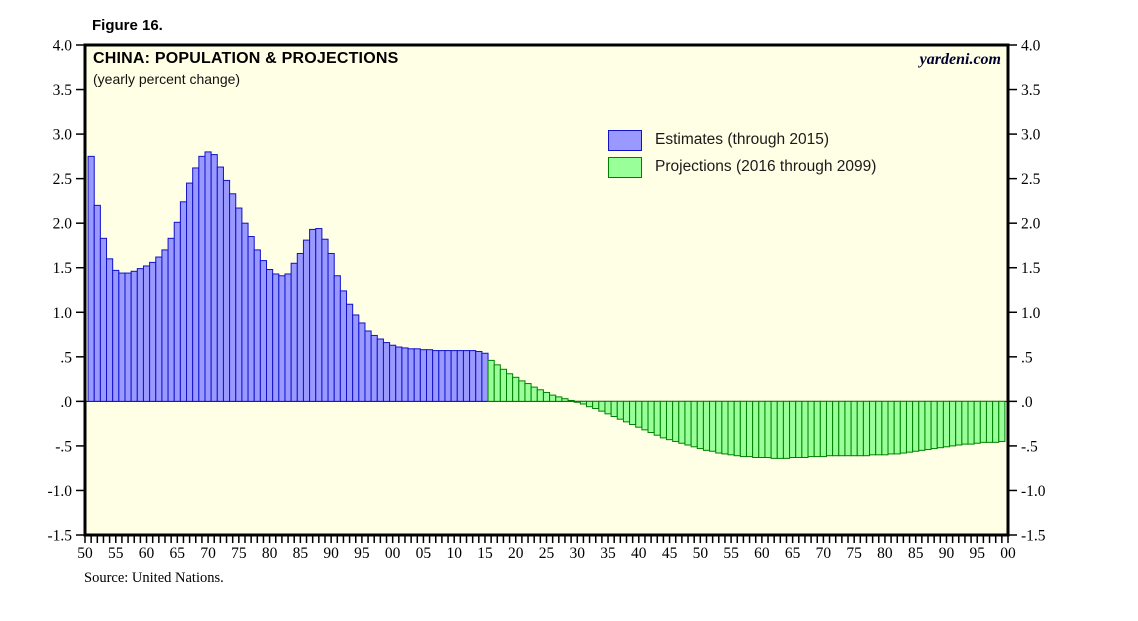  Describe the element at coordinates (1031, 135) in the screenshot. I see `y-tick-label-right: 3.0` at that location.